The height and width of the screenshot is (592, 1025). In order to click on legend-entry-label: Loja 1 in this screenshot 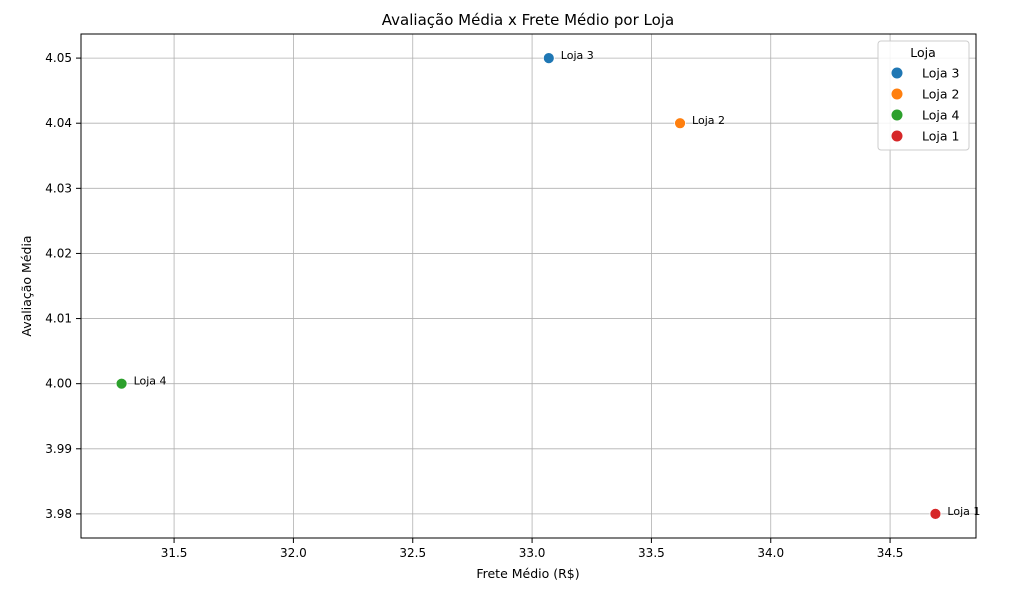, I will do `click(940, 136)`.